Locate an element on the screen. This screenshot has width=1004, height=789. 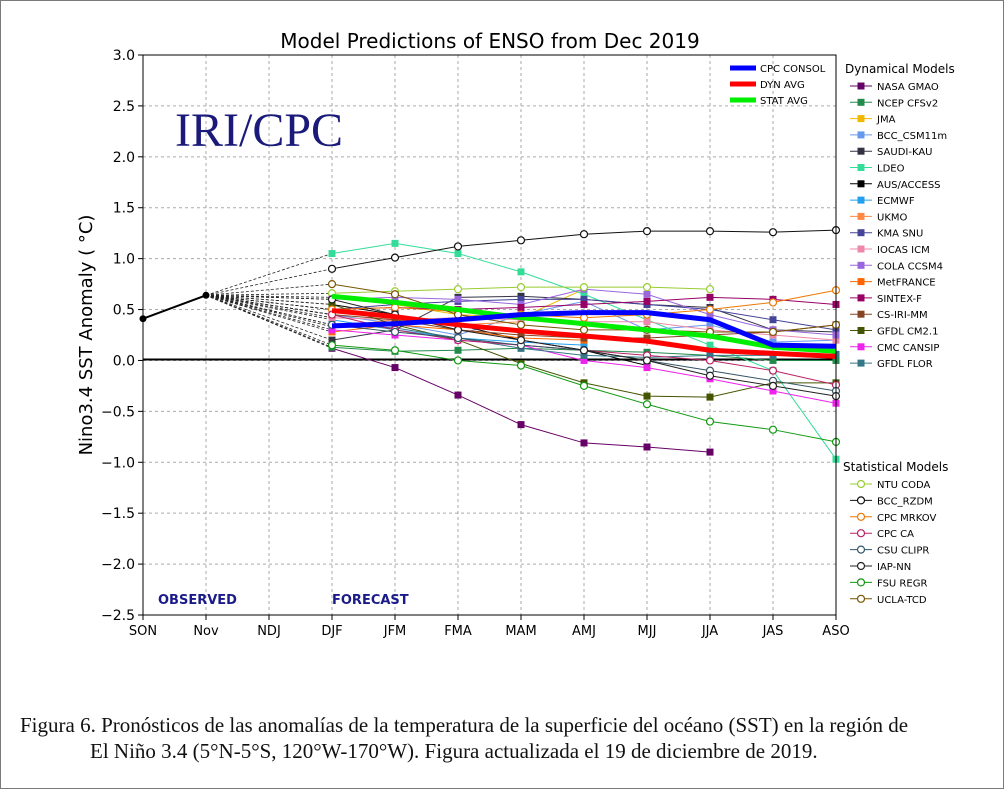
legend-marker-ecmwf is located at coordinates (861, 200).